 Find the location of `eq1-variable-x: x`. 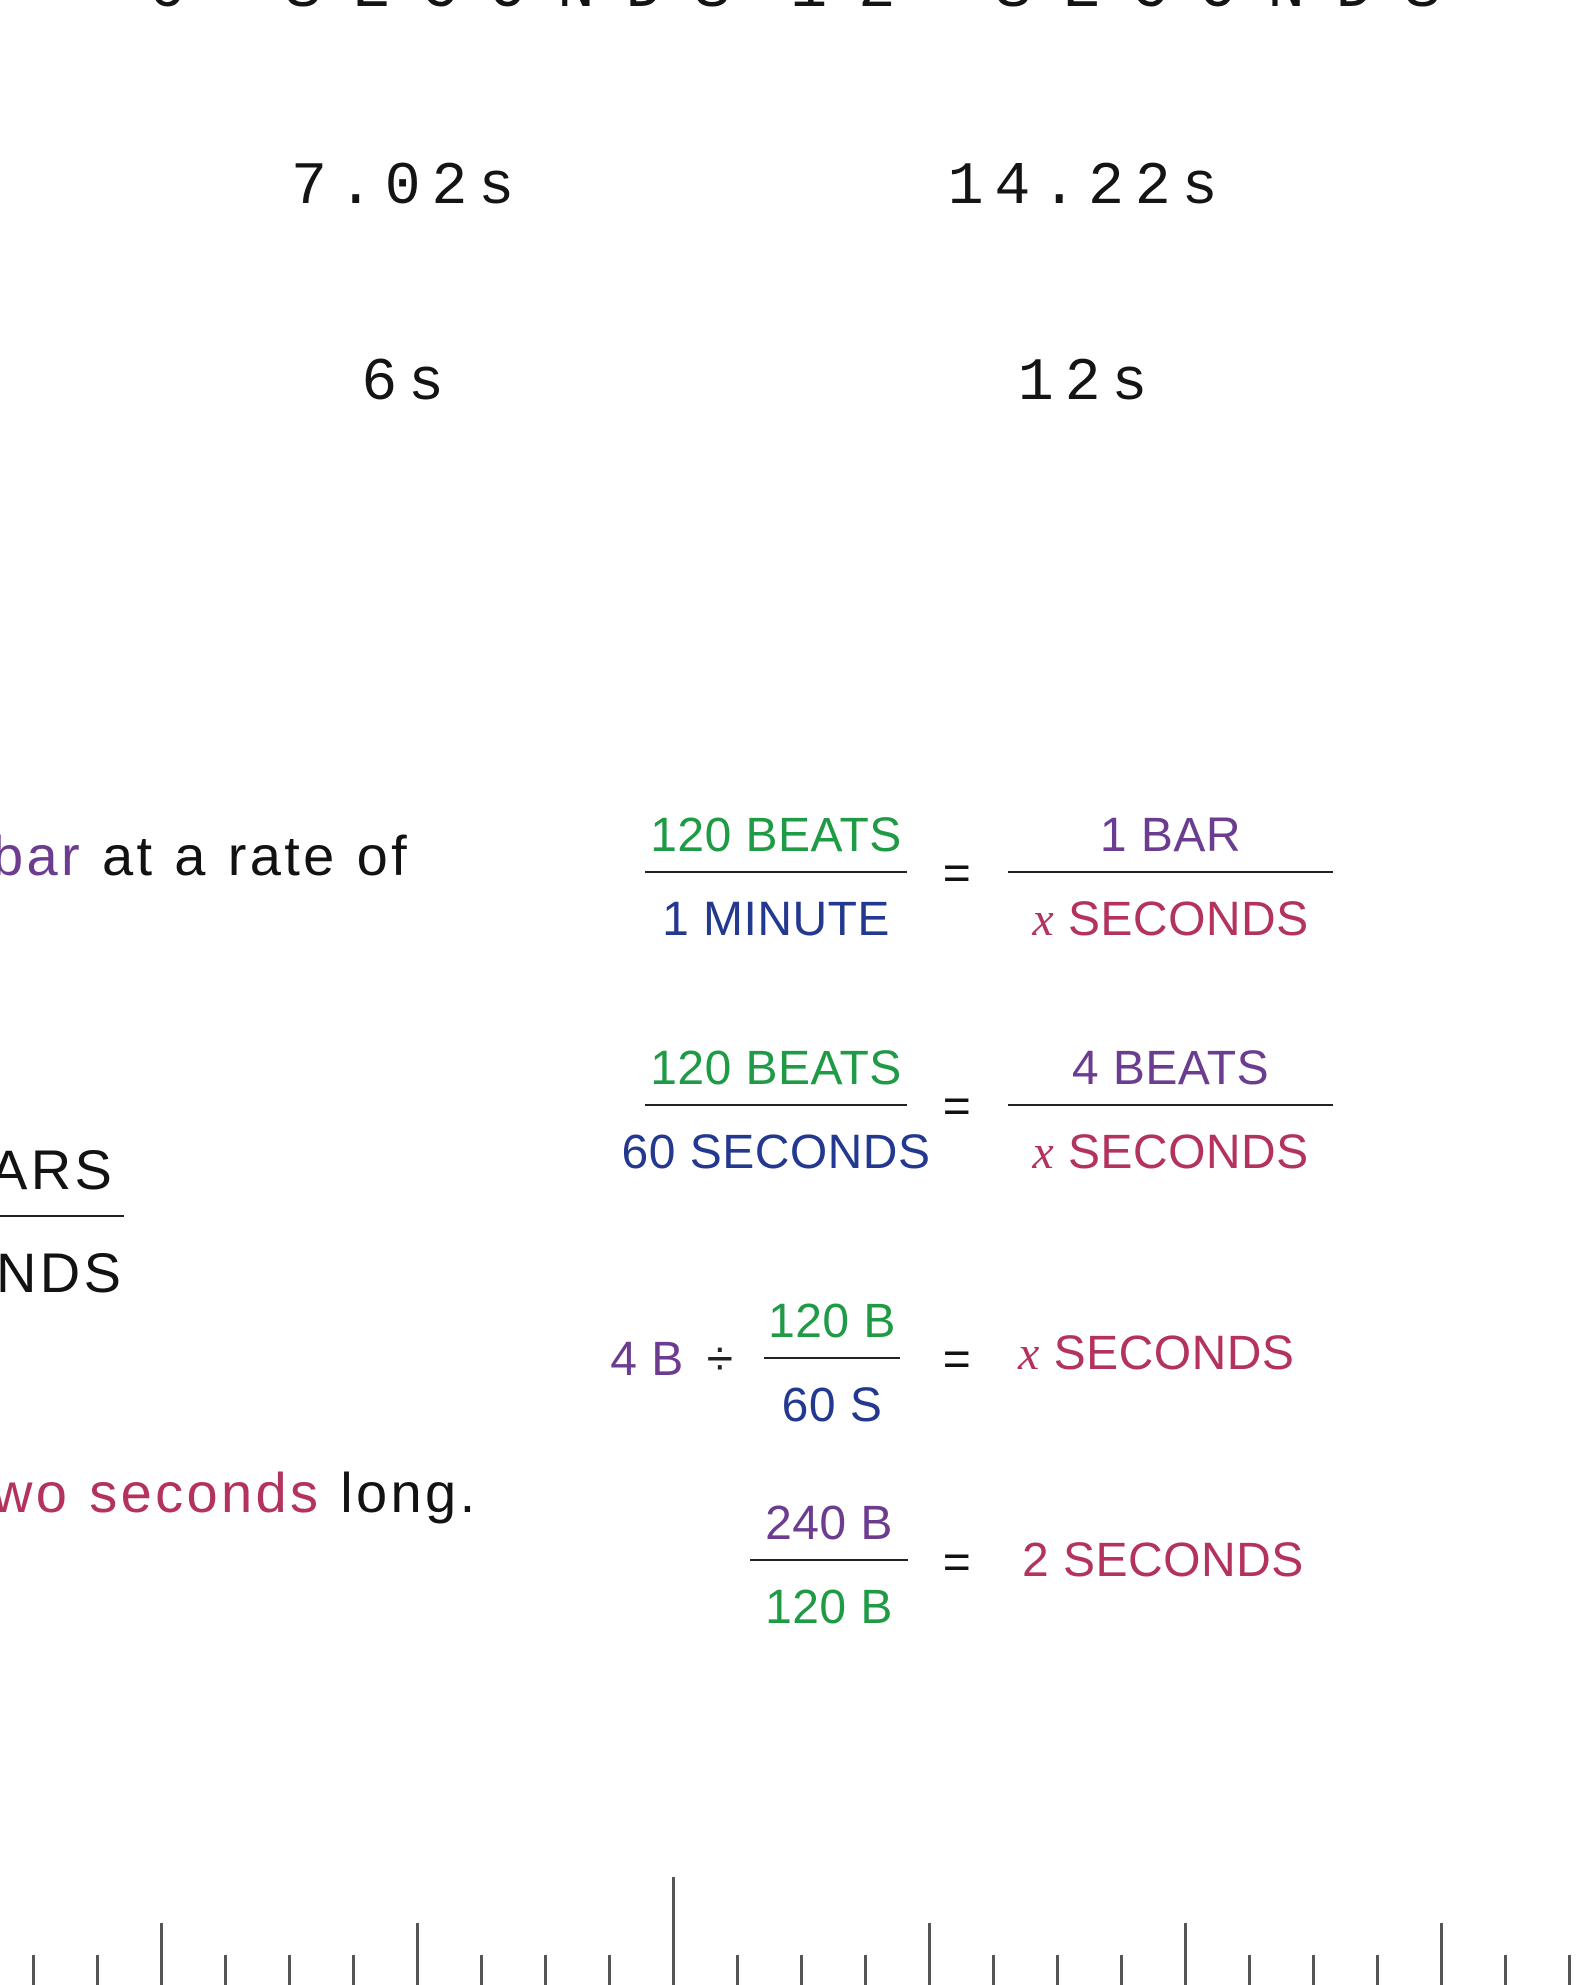

eq1-variable-x: x is located at coordinates (1043, 919).